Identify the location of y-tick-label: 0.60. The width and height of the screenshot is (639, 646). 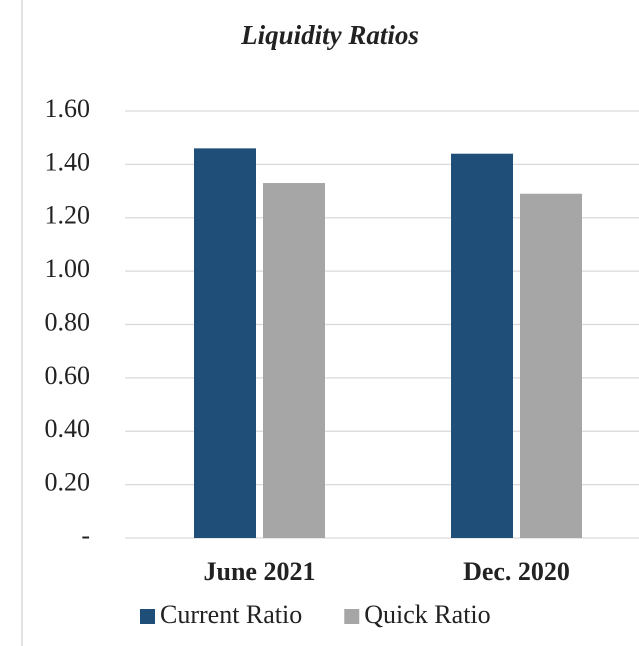
(68, 375).